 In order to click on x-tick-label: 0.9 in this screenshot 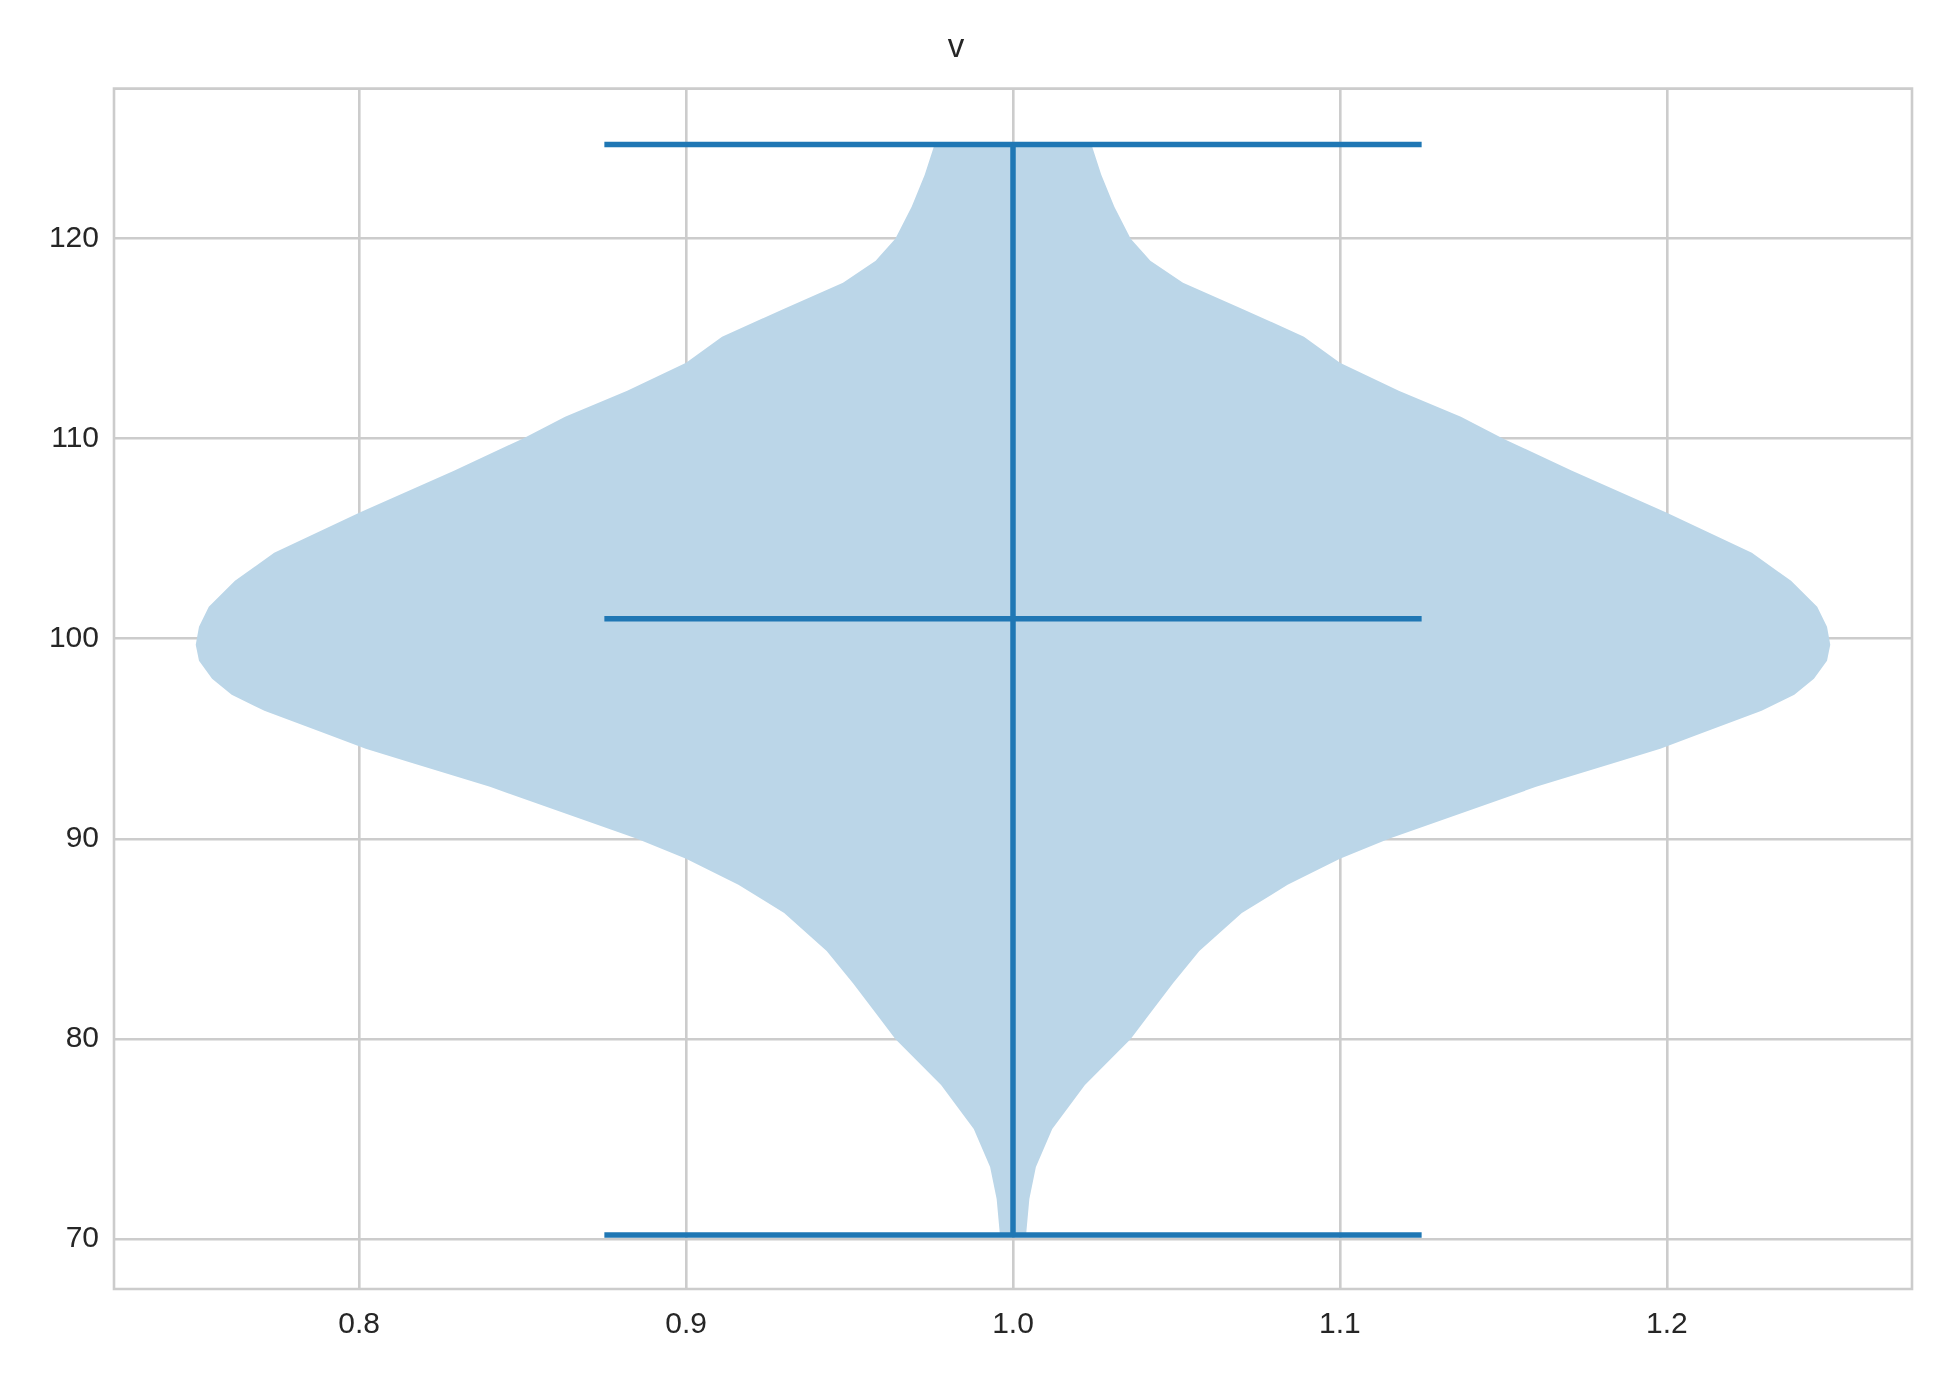, I will do `click(686, 1323)`.